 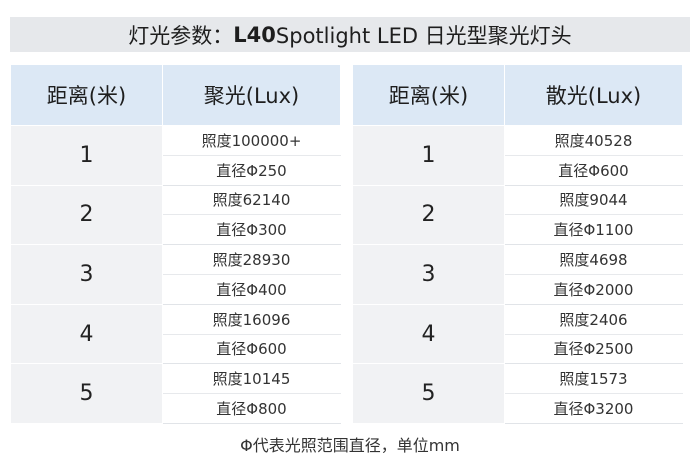 What do you see at coordinates (251, 95) in the screenshot?
I see `spot-header: 聚光(Lux)` at bounding box center [251, 95].